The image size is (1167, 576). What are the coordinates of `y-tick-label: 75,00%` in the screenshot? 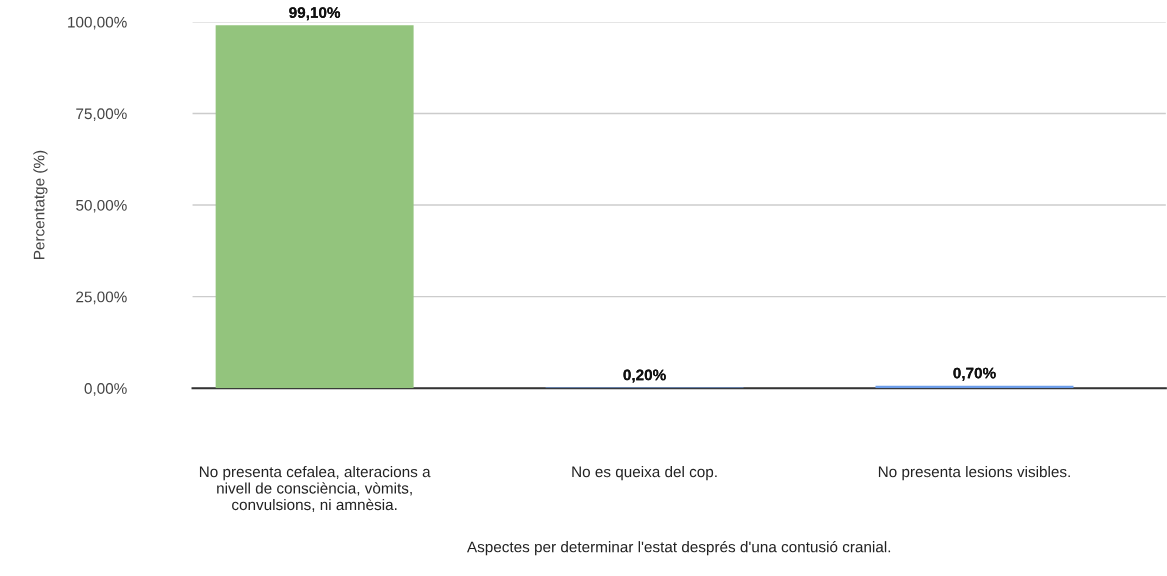 It's located at (101, 114).